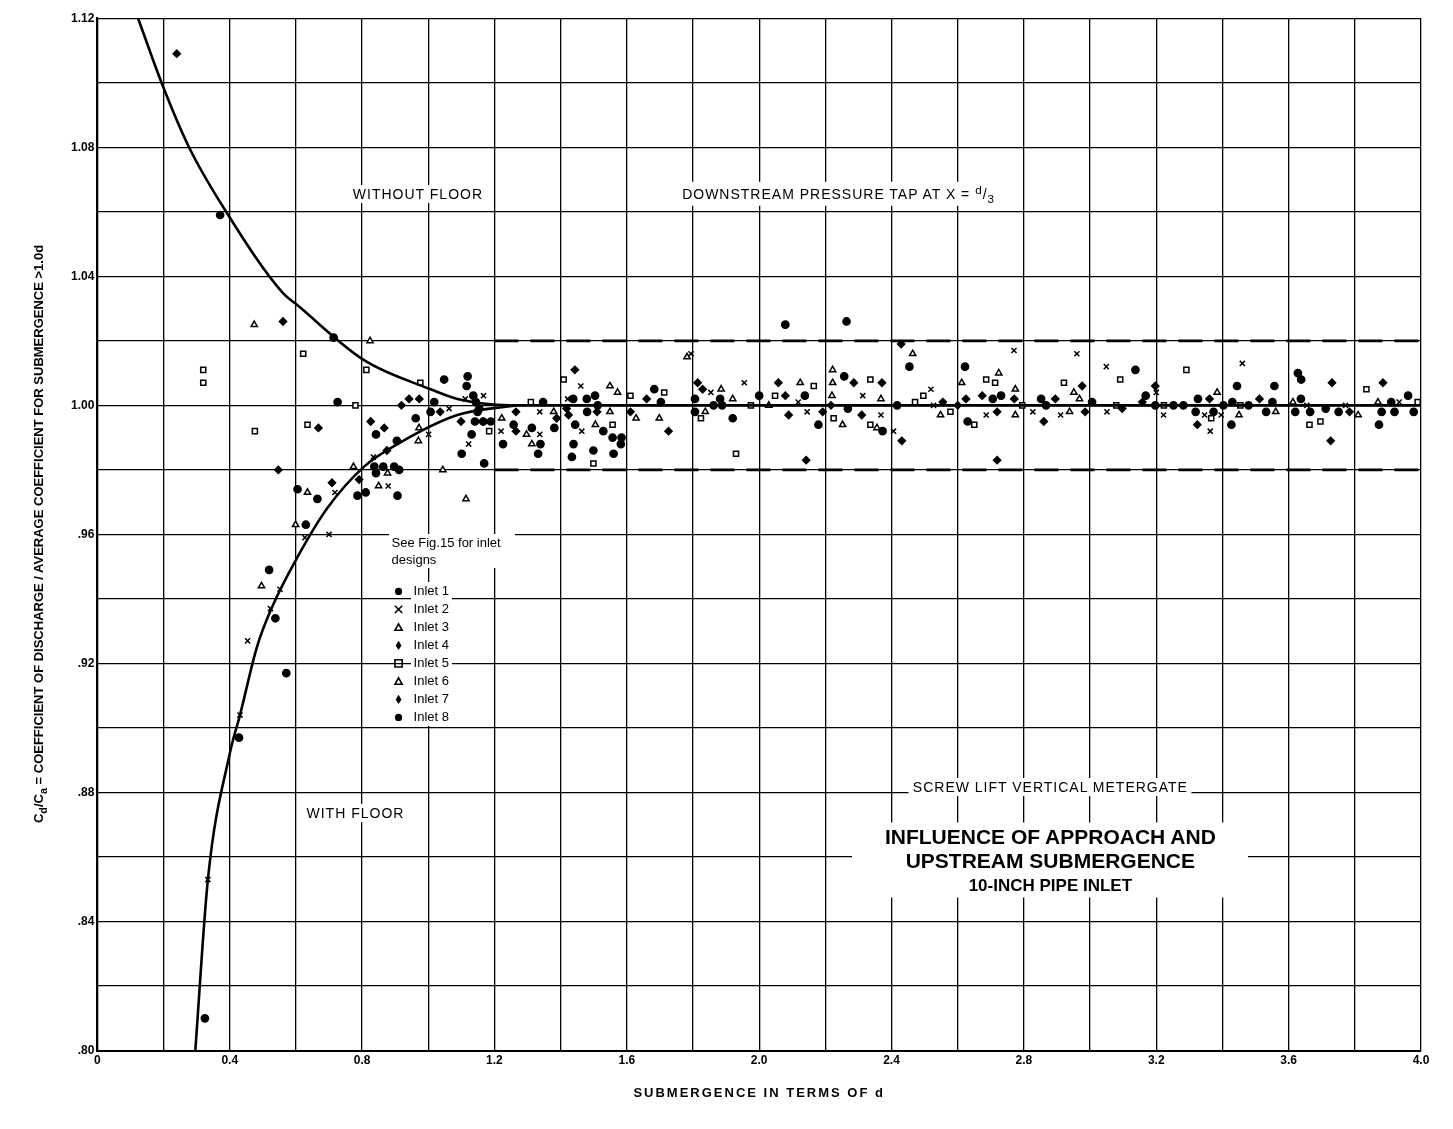  What do you see at coordinates (1156, 1060) in the screenshot?
I see `x-tick-label: 3.2` at bounding box center [1156, 1060].